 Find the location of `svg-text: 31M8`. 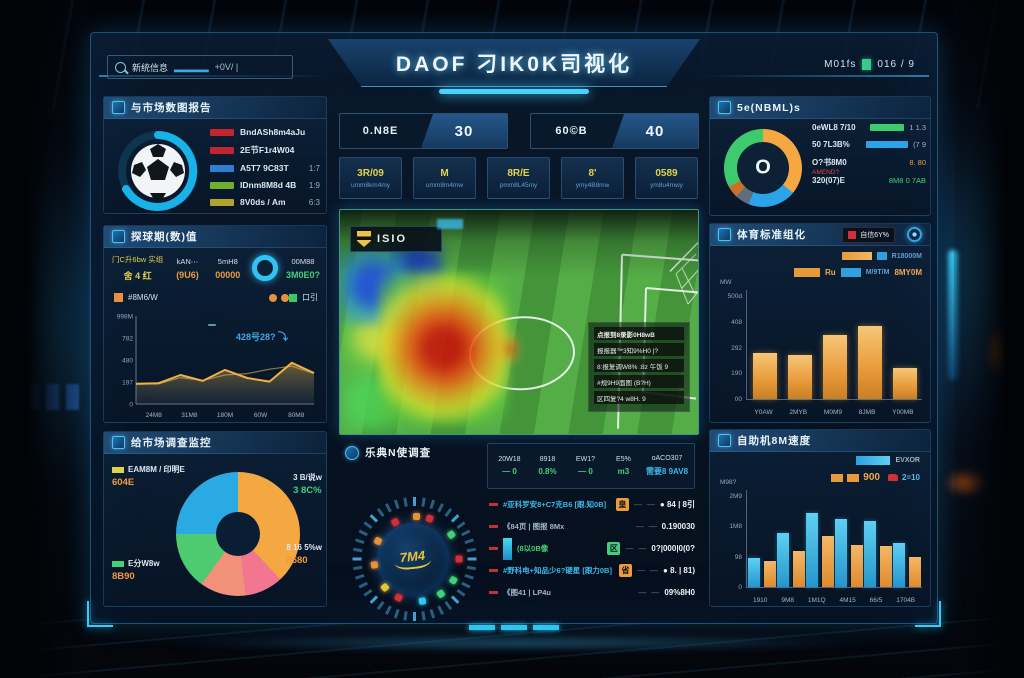

svg-text: 31M8 is located at coordinates (189, 415).